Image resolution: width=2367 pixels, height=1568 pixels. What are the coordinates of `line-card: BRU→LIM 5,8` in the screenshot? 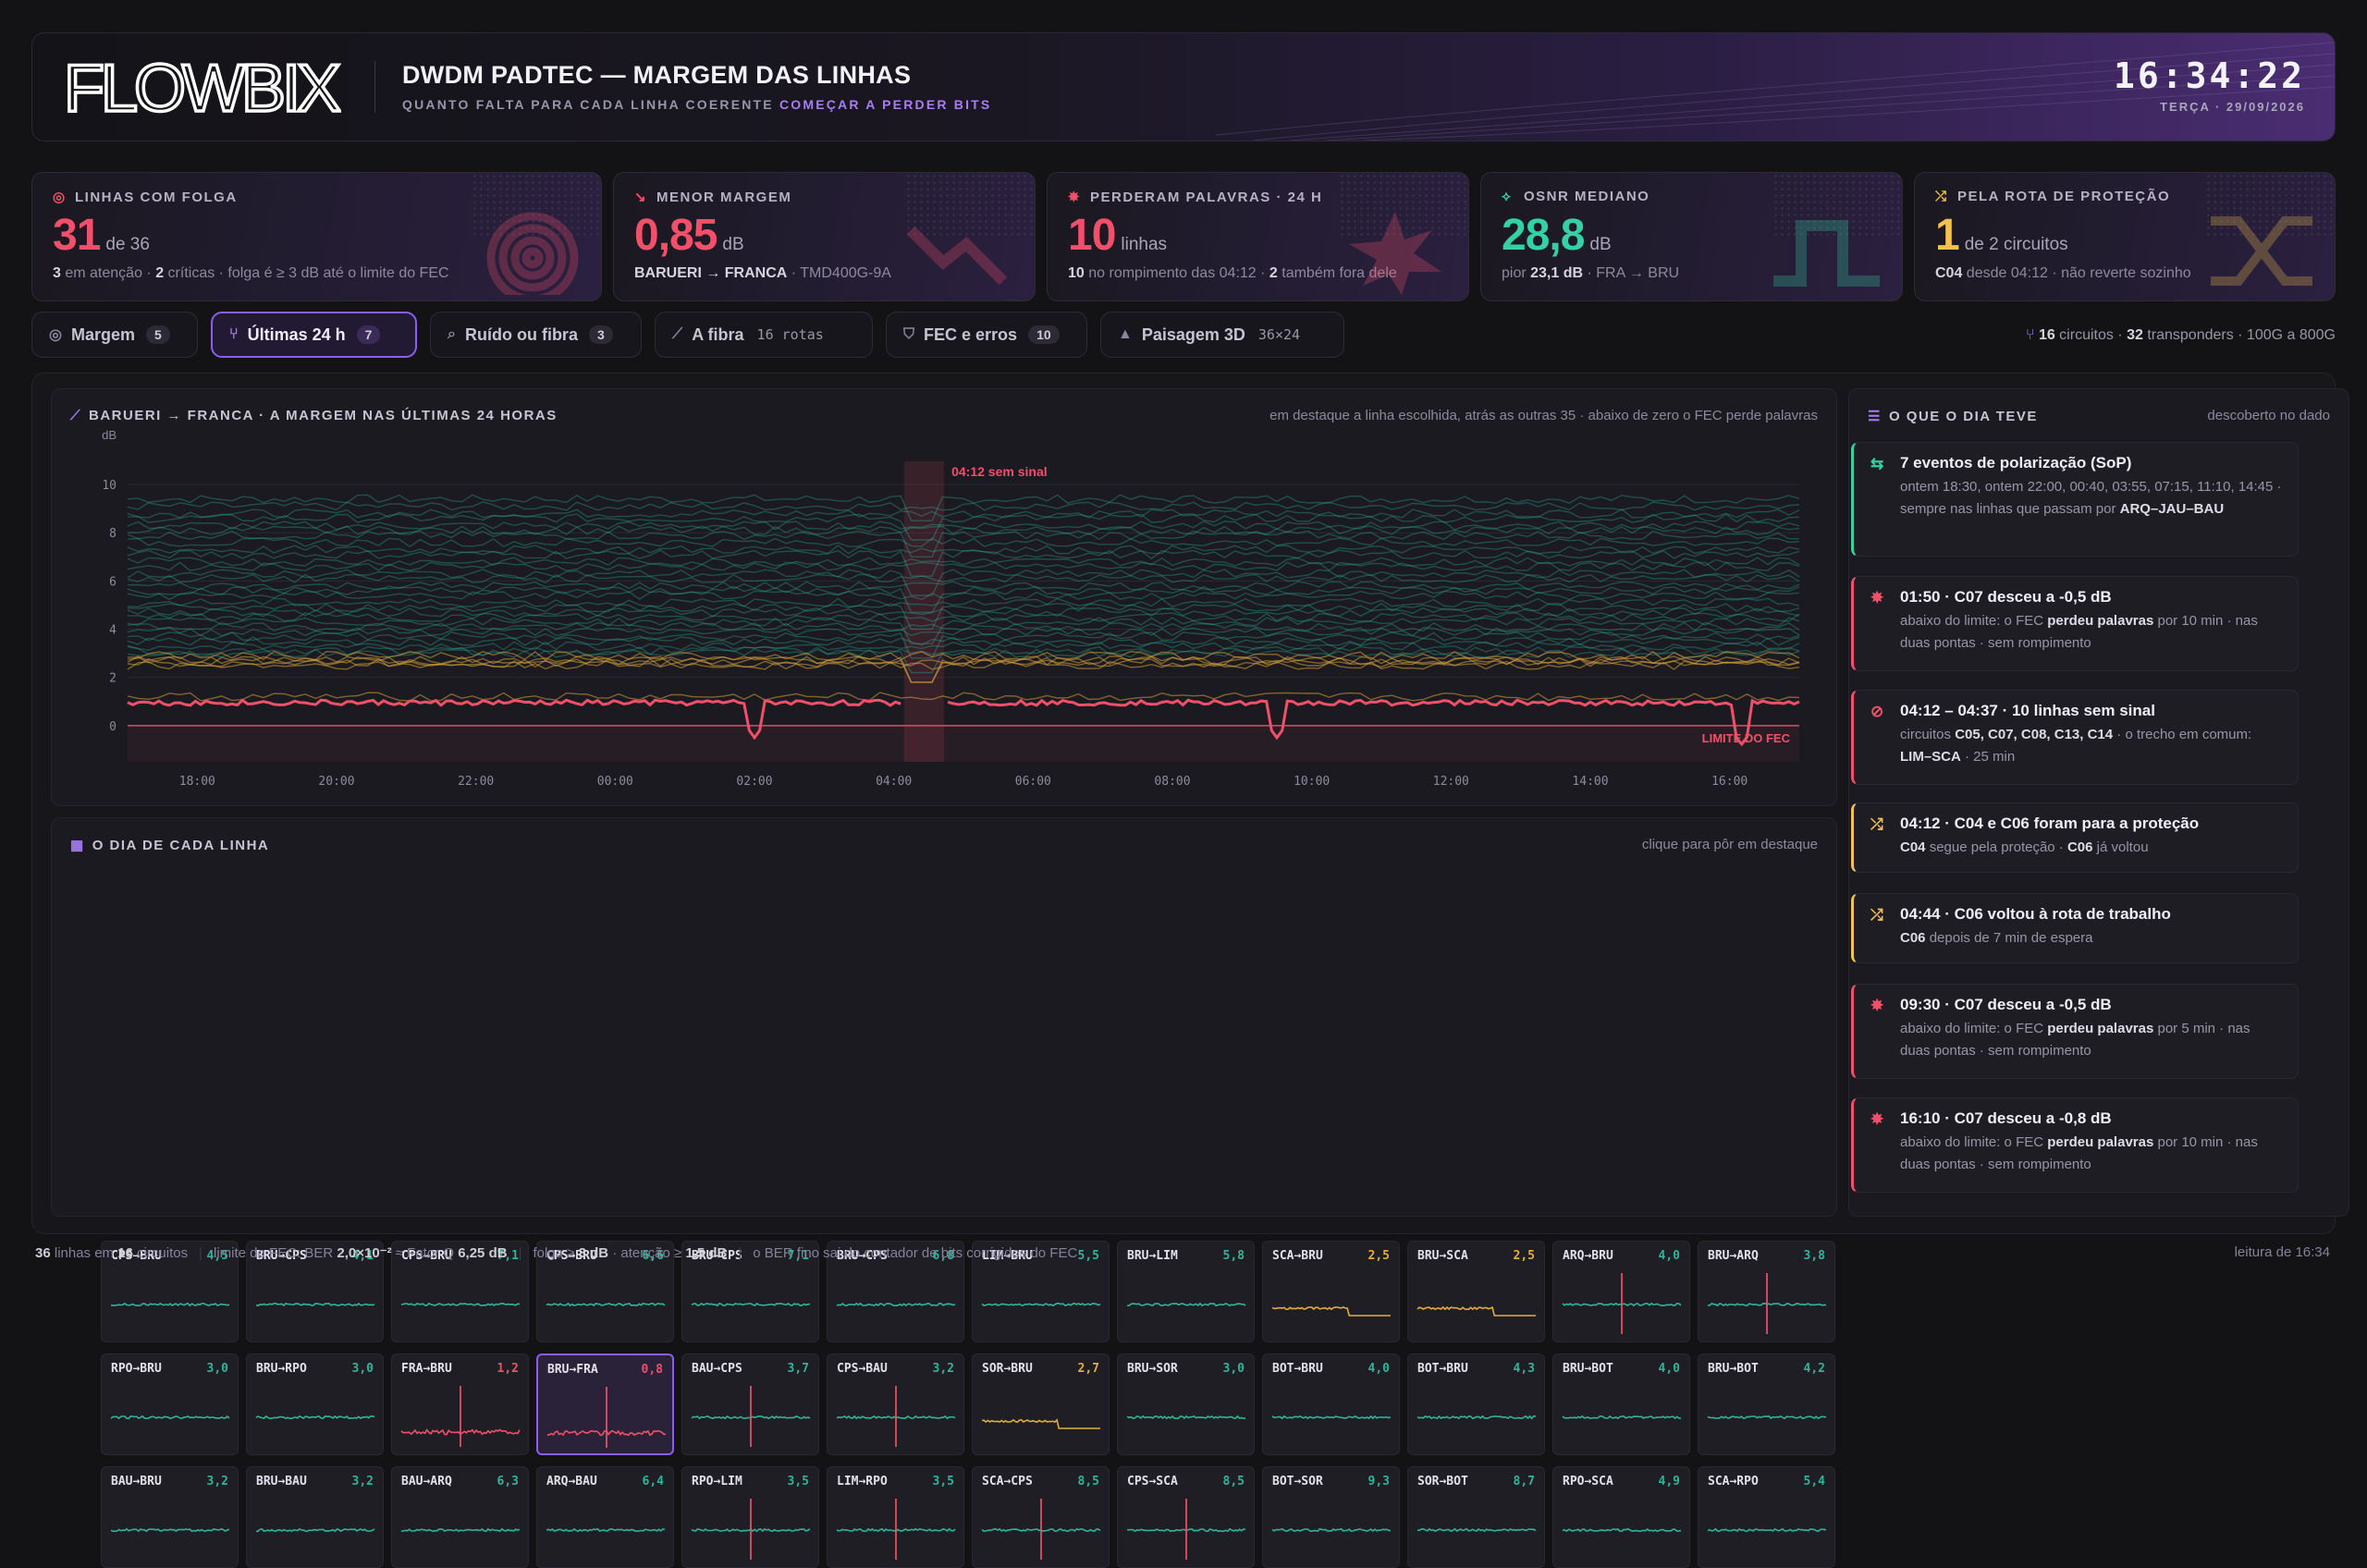 It's located at (1186, 1292).